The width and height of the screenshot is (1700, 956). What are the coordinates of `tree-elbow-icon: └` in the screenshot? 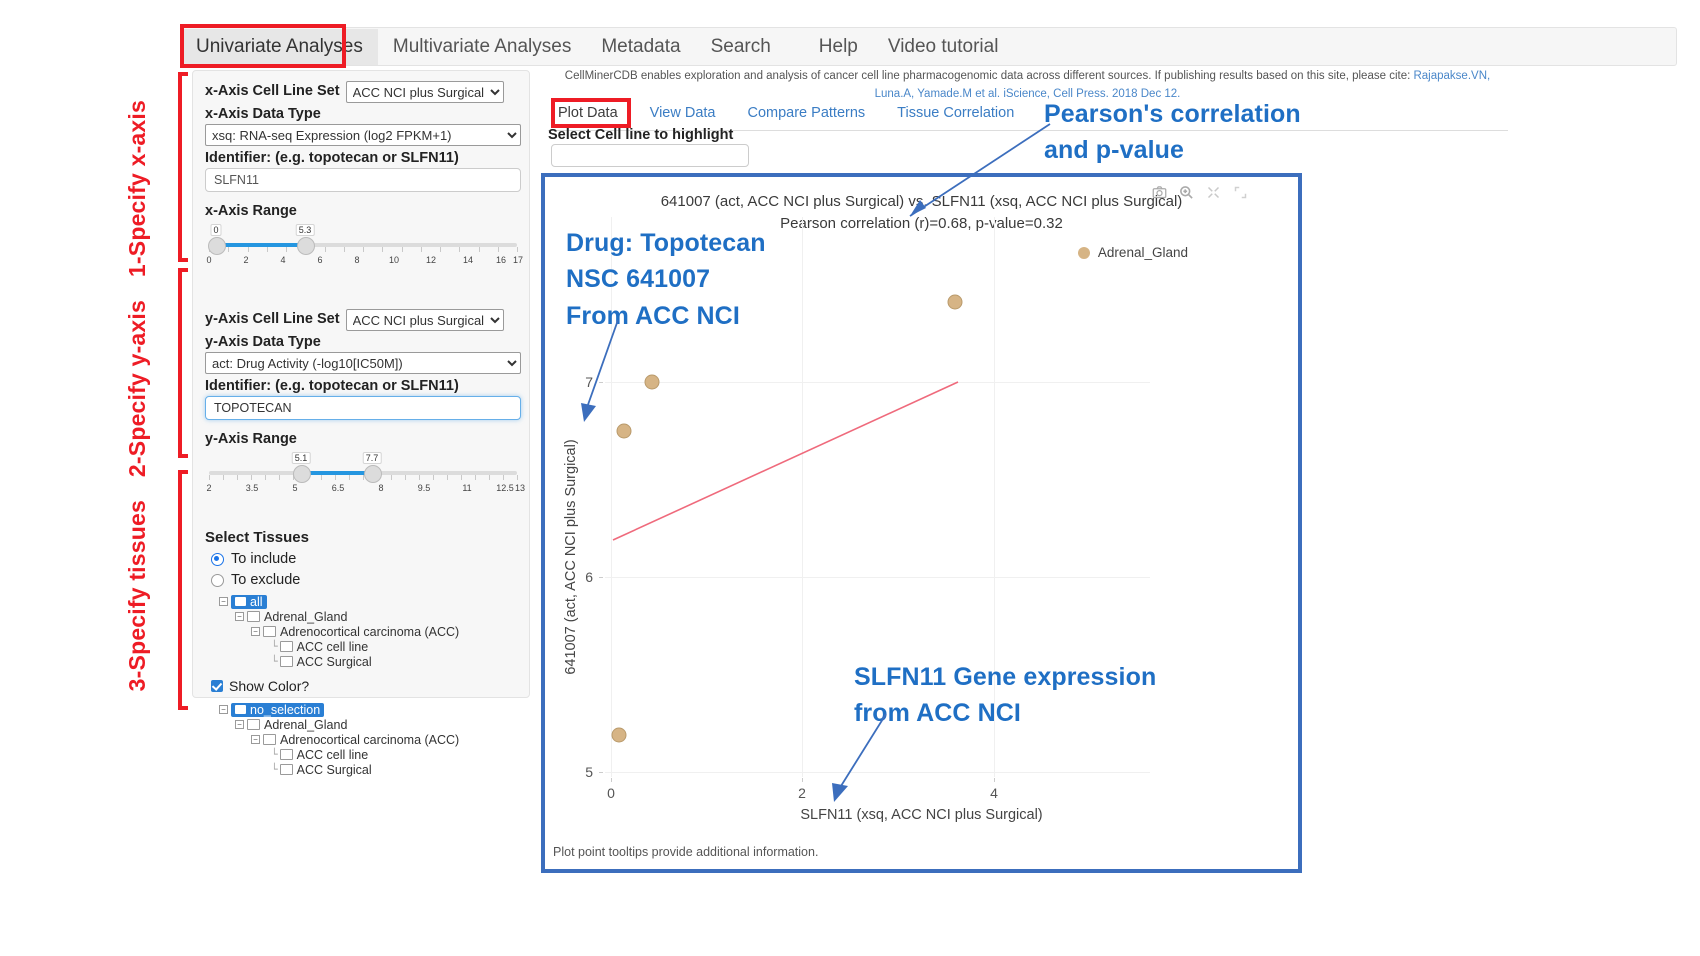 It's located at (274, 646).